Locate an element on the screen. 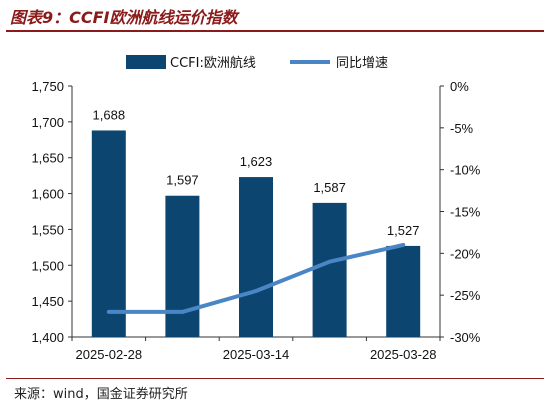 This screenshot has height=406, width=550. right-tick-label: -30% is located at coordinates (465, 337).